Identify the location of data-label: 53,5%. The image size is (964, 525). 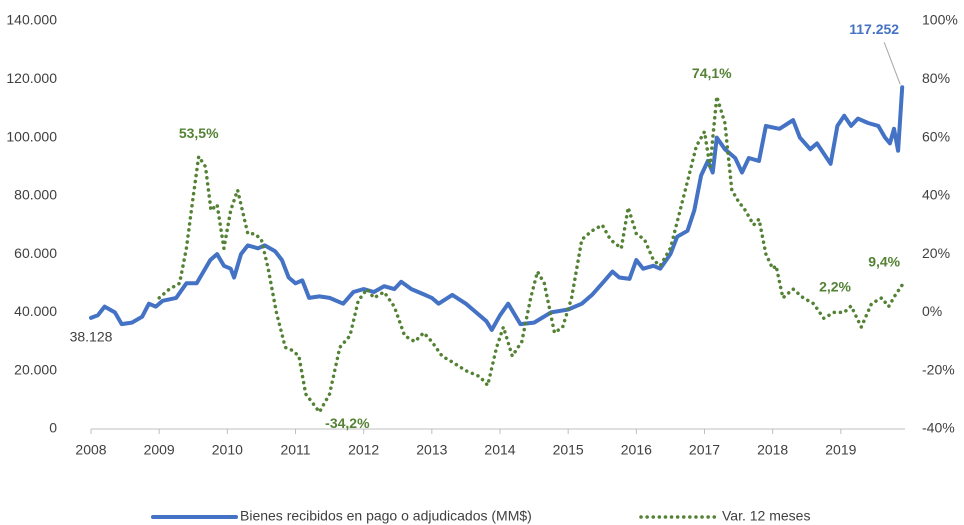
(199, 133).